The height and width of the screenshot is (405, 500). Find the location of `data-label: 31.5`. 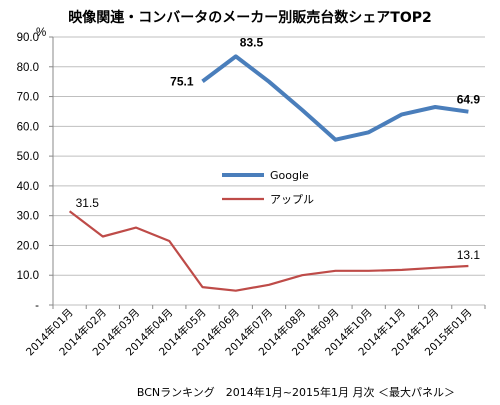

data-label: 31.5 is located at coordinates (88, 203).